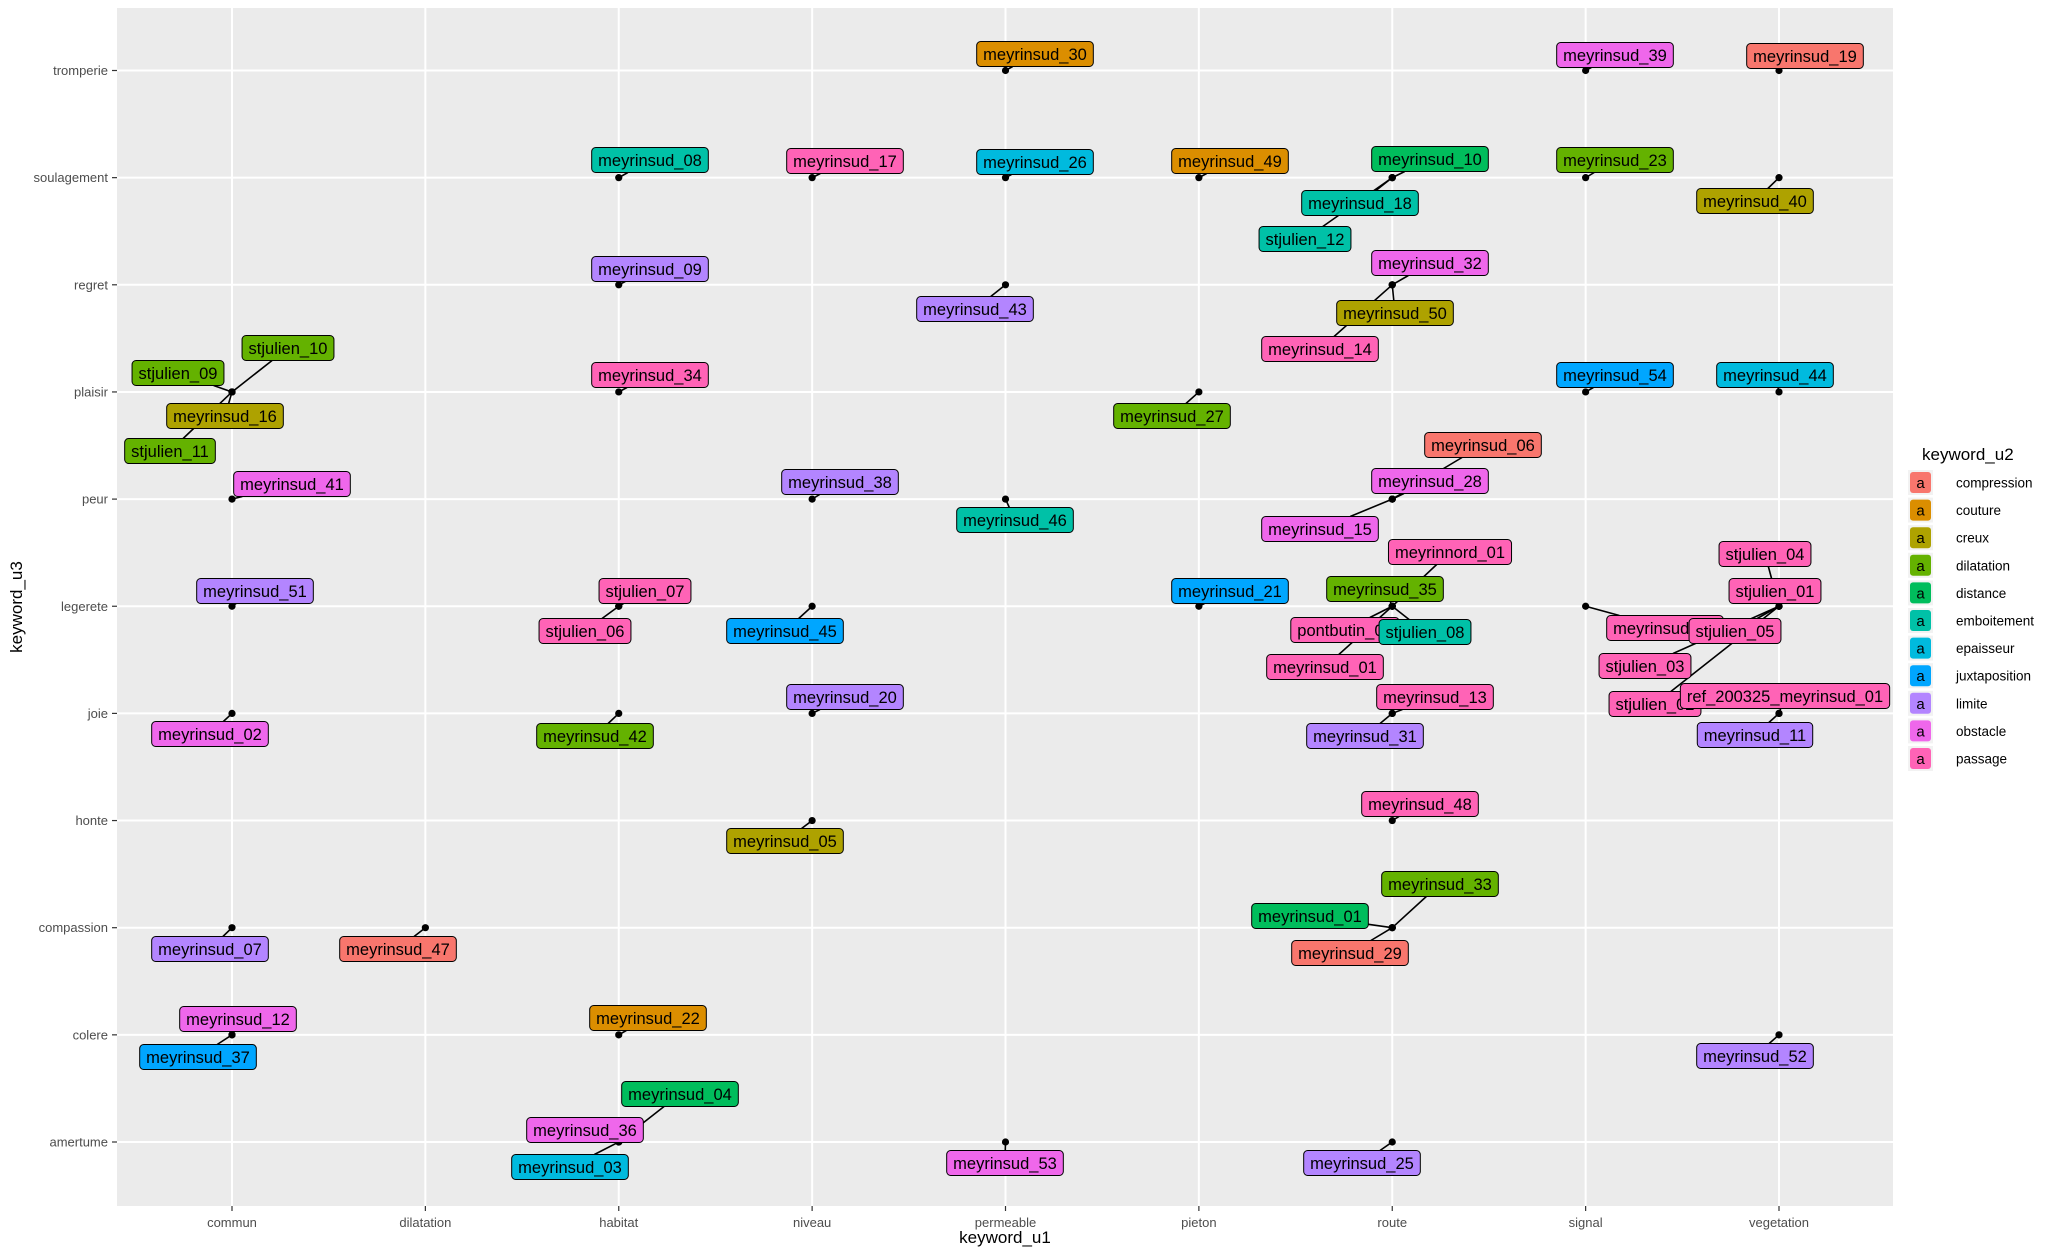 The width and height of the screenshot is (2048, 1252). What do you see at coordinates (1954, 510) in the screenshot?
I see `legend-item: a couture` at bounding box center [1954, 510].